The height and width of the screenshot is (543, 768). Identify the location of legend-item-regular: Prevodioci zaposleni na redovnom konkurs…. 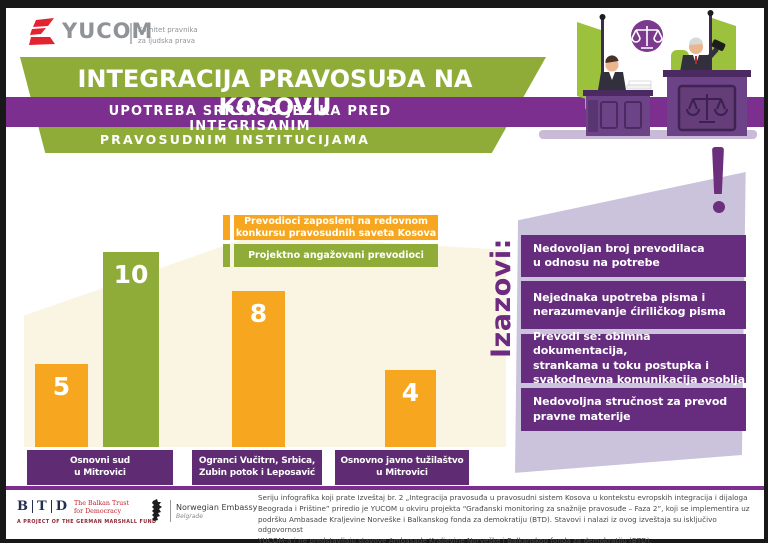
(330, 227).